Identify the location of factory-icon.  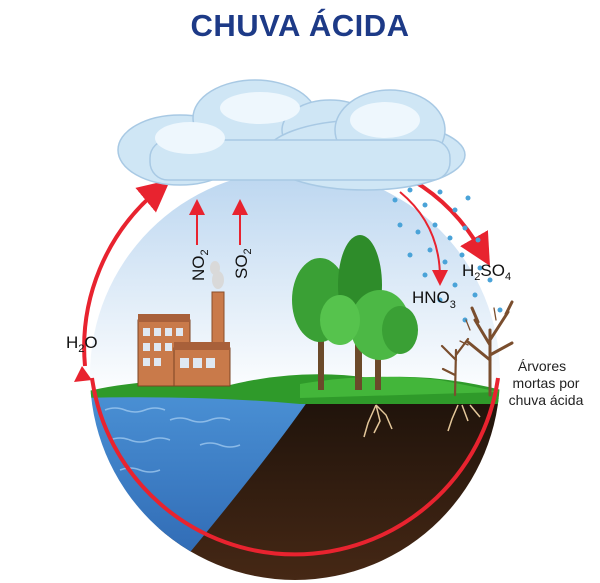
(184, 324).